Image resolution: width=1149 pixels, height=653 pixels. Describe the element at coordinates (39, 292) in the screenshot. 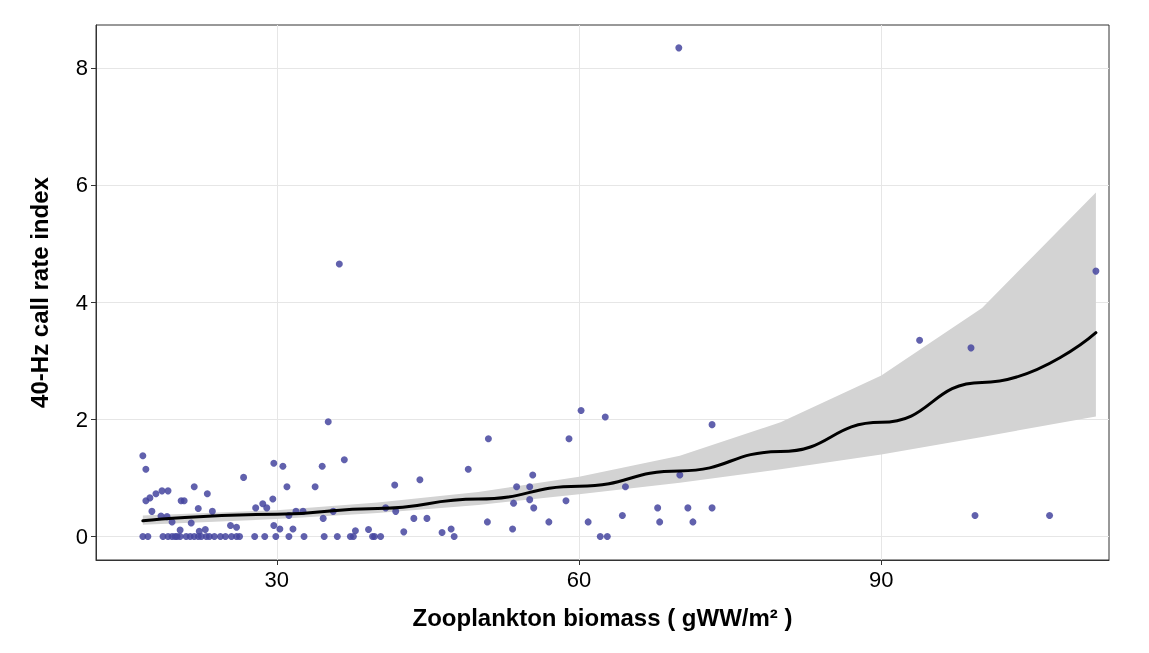

I see `y-axis-title: 40-Hz call rate index` at that location.